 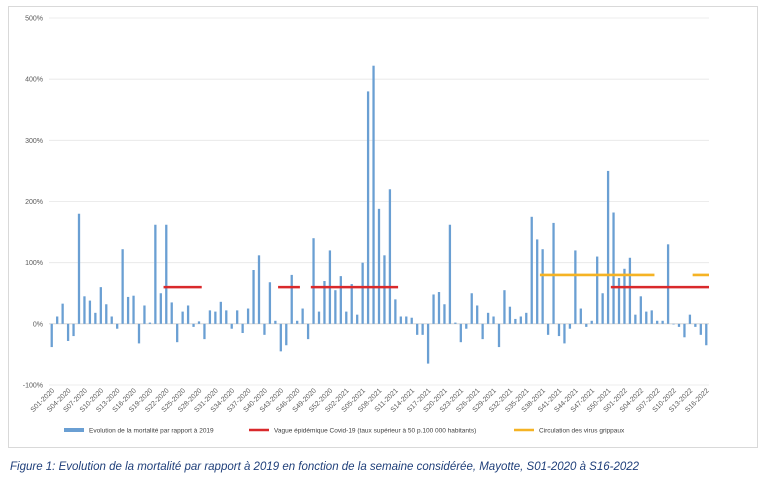 What do you see at coordinates (33, 203) in the screenshot?
I see `y-tick-labels: -100% 0% 100% 200% 300% 400% 500%` at bounding box center [33, 203].